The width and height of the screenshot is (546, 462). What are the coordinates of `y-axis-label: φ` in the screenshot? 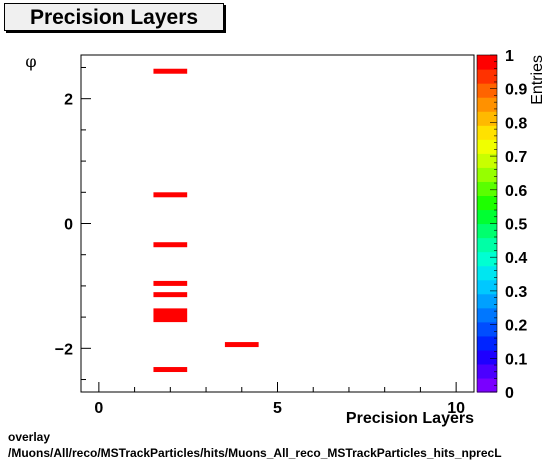 It's located at (30, 61).